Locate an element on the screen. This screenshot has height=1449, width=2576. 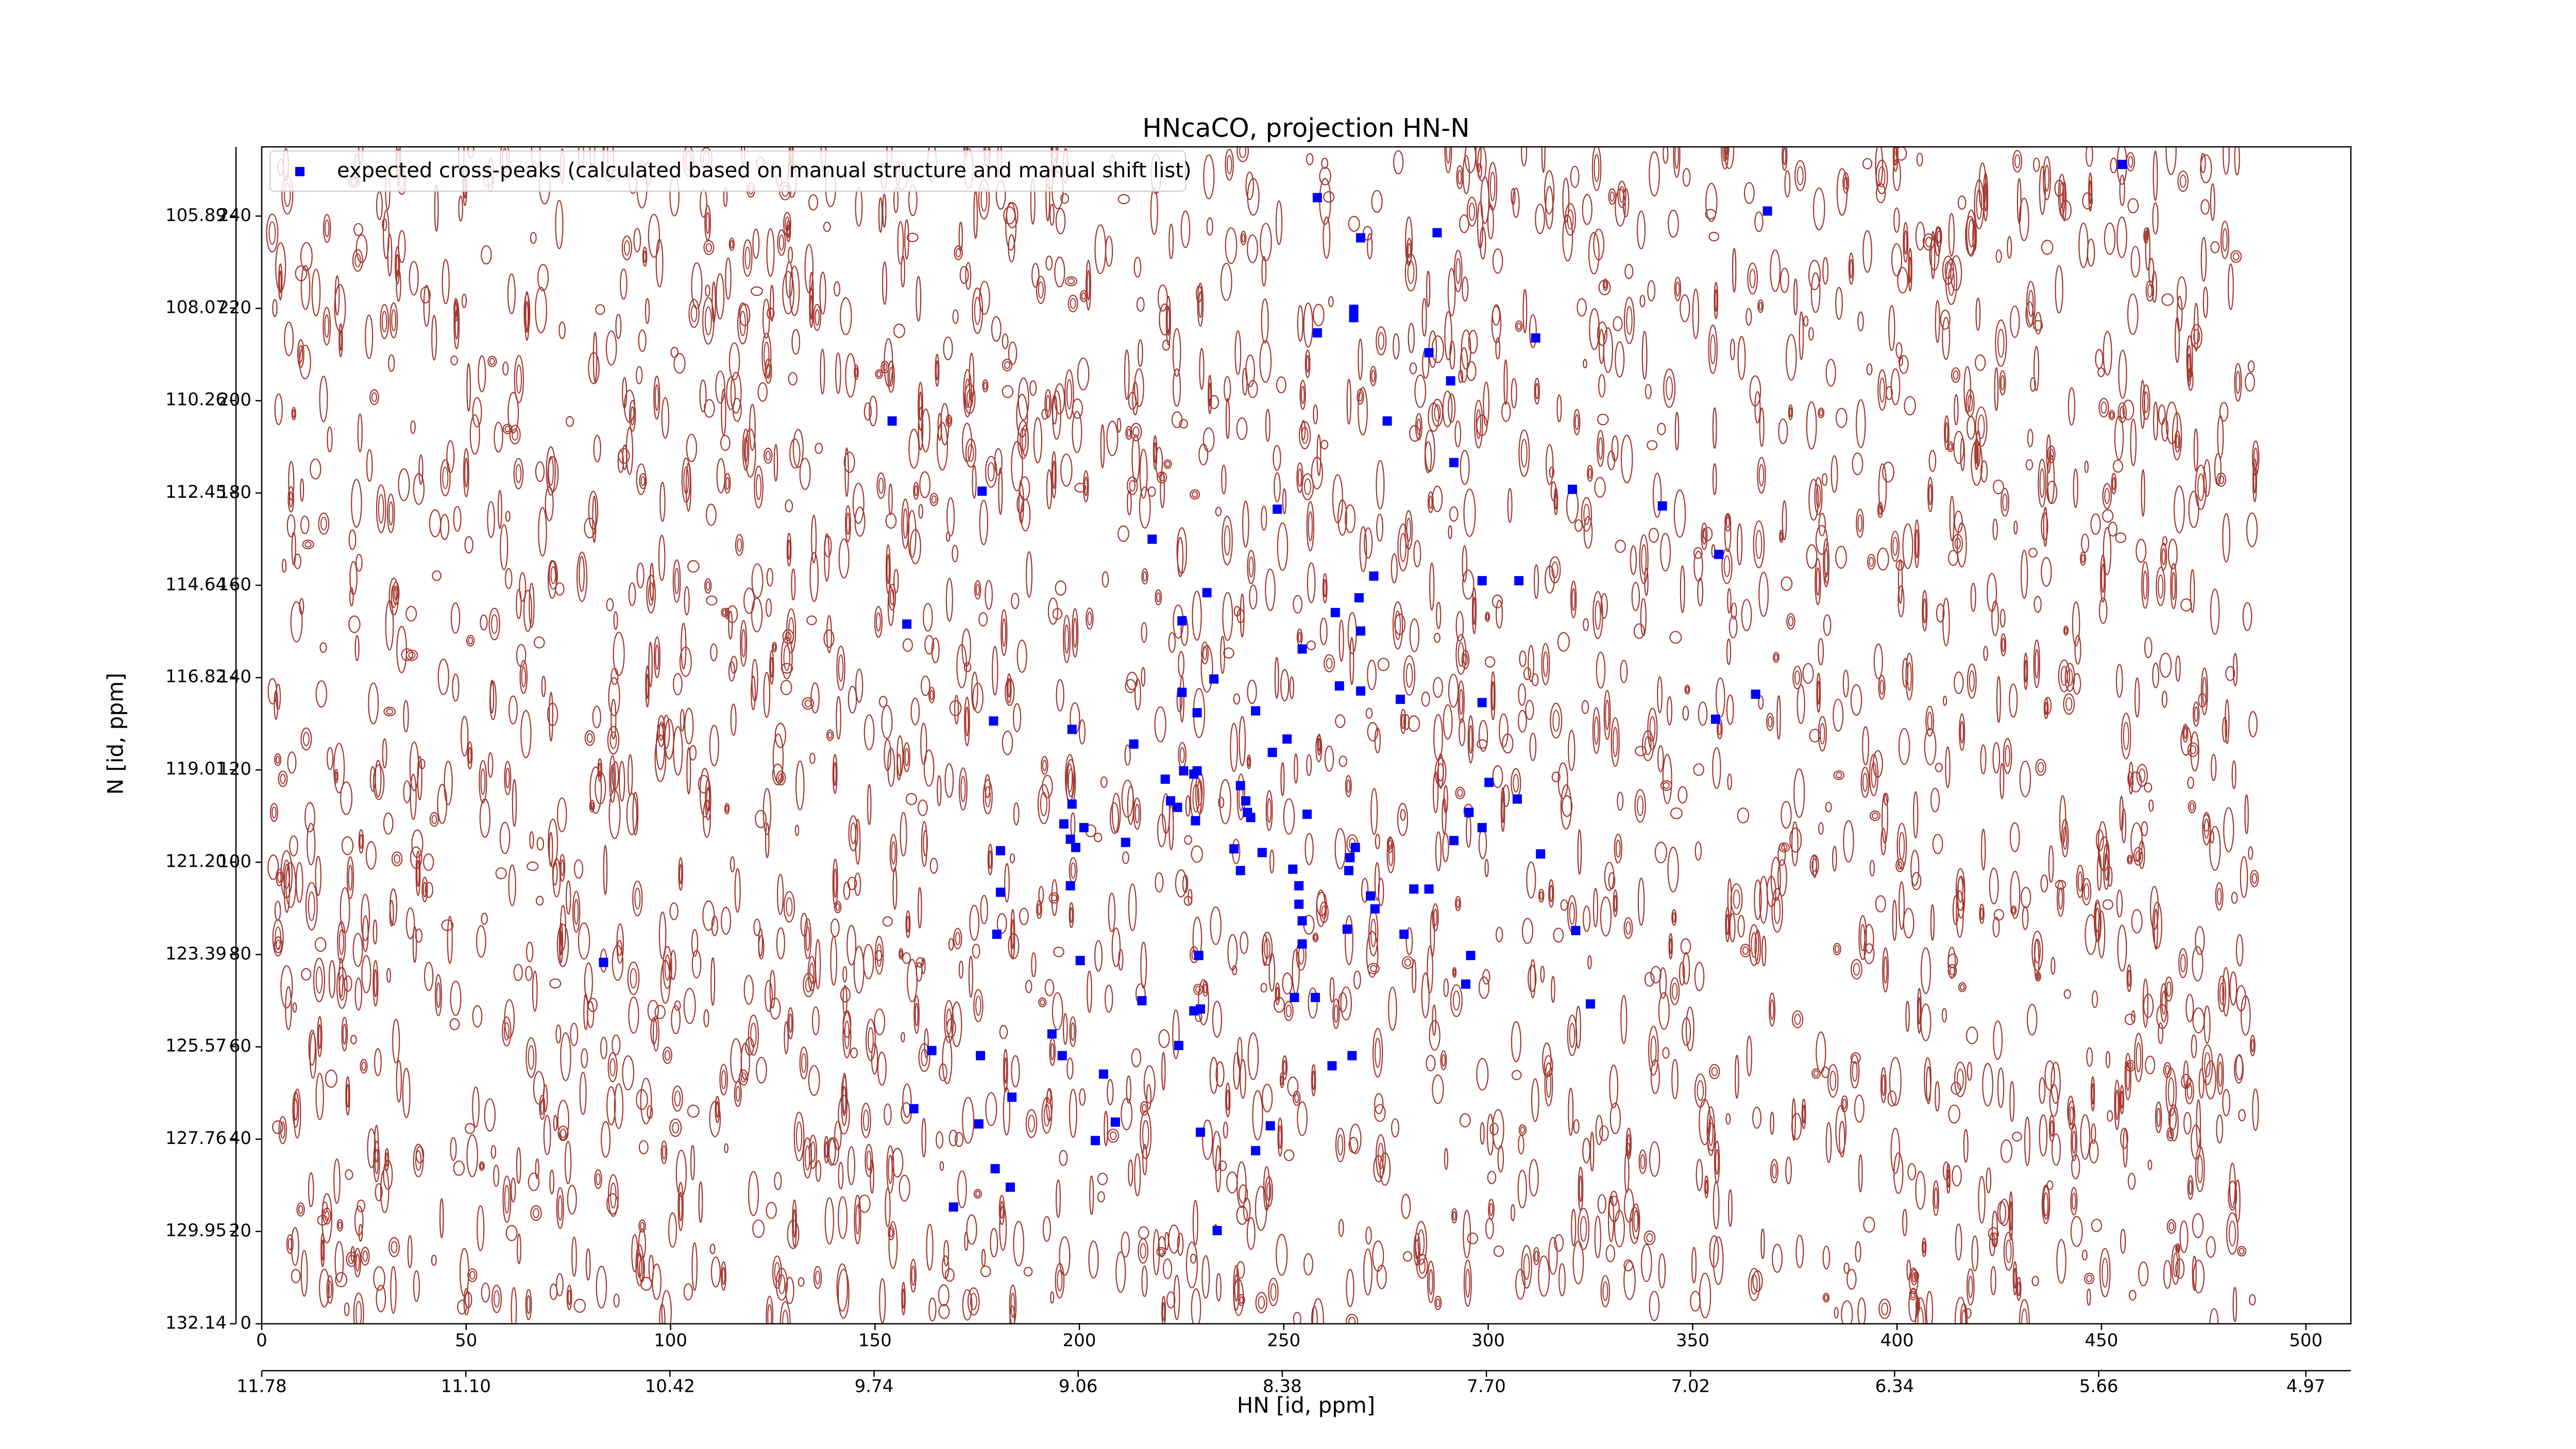
cross-peak is located at coordinates (1482, 702).